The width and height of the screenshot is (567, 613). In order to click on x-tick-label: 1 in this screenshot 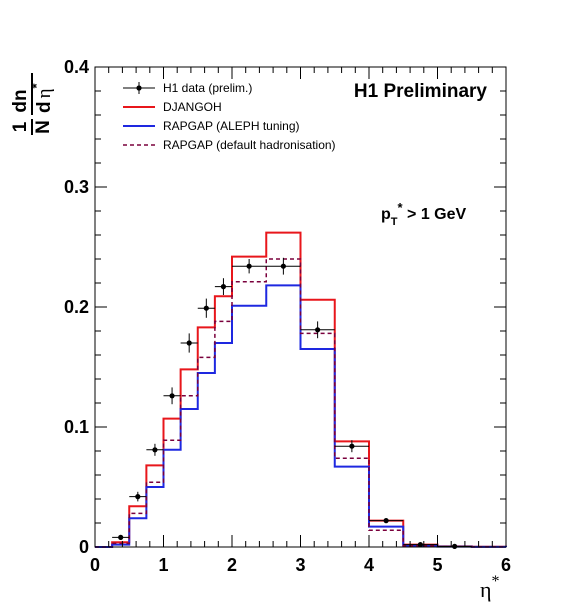, I will do `click(163, 565)`.